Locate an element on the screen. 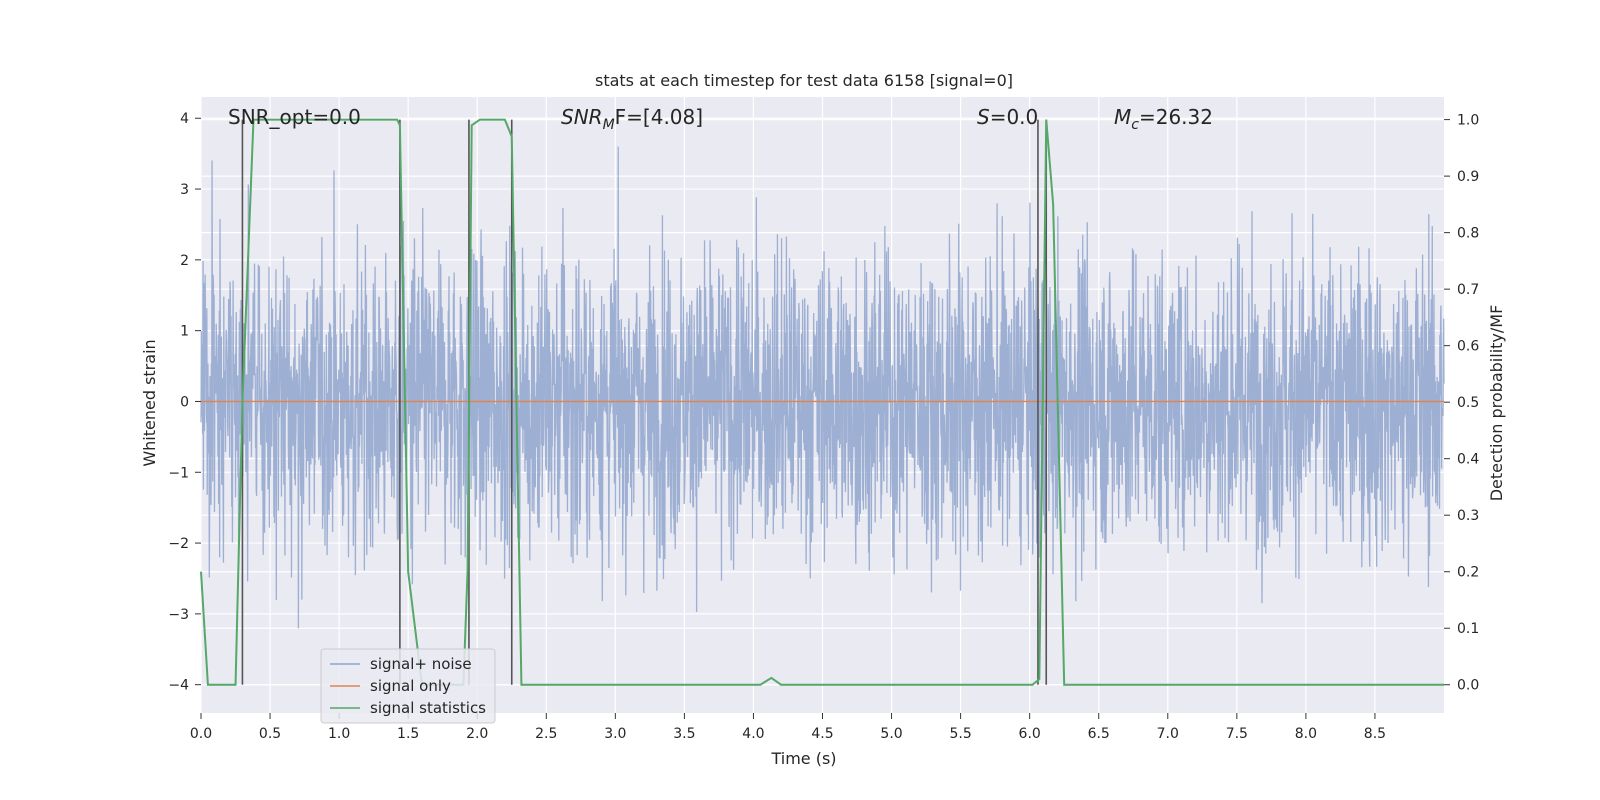 The width and height of the screenshot is (1600, 800). x-tick-label: 1.5 is located at coordinates (408, 734).